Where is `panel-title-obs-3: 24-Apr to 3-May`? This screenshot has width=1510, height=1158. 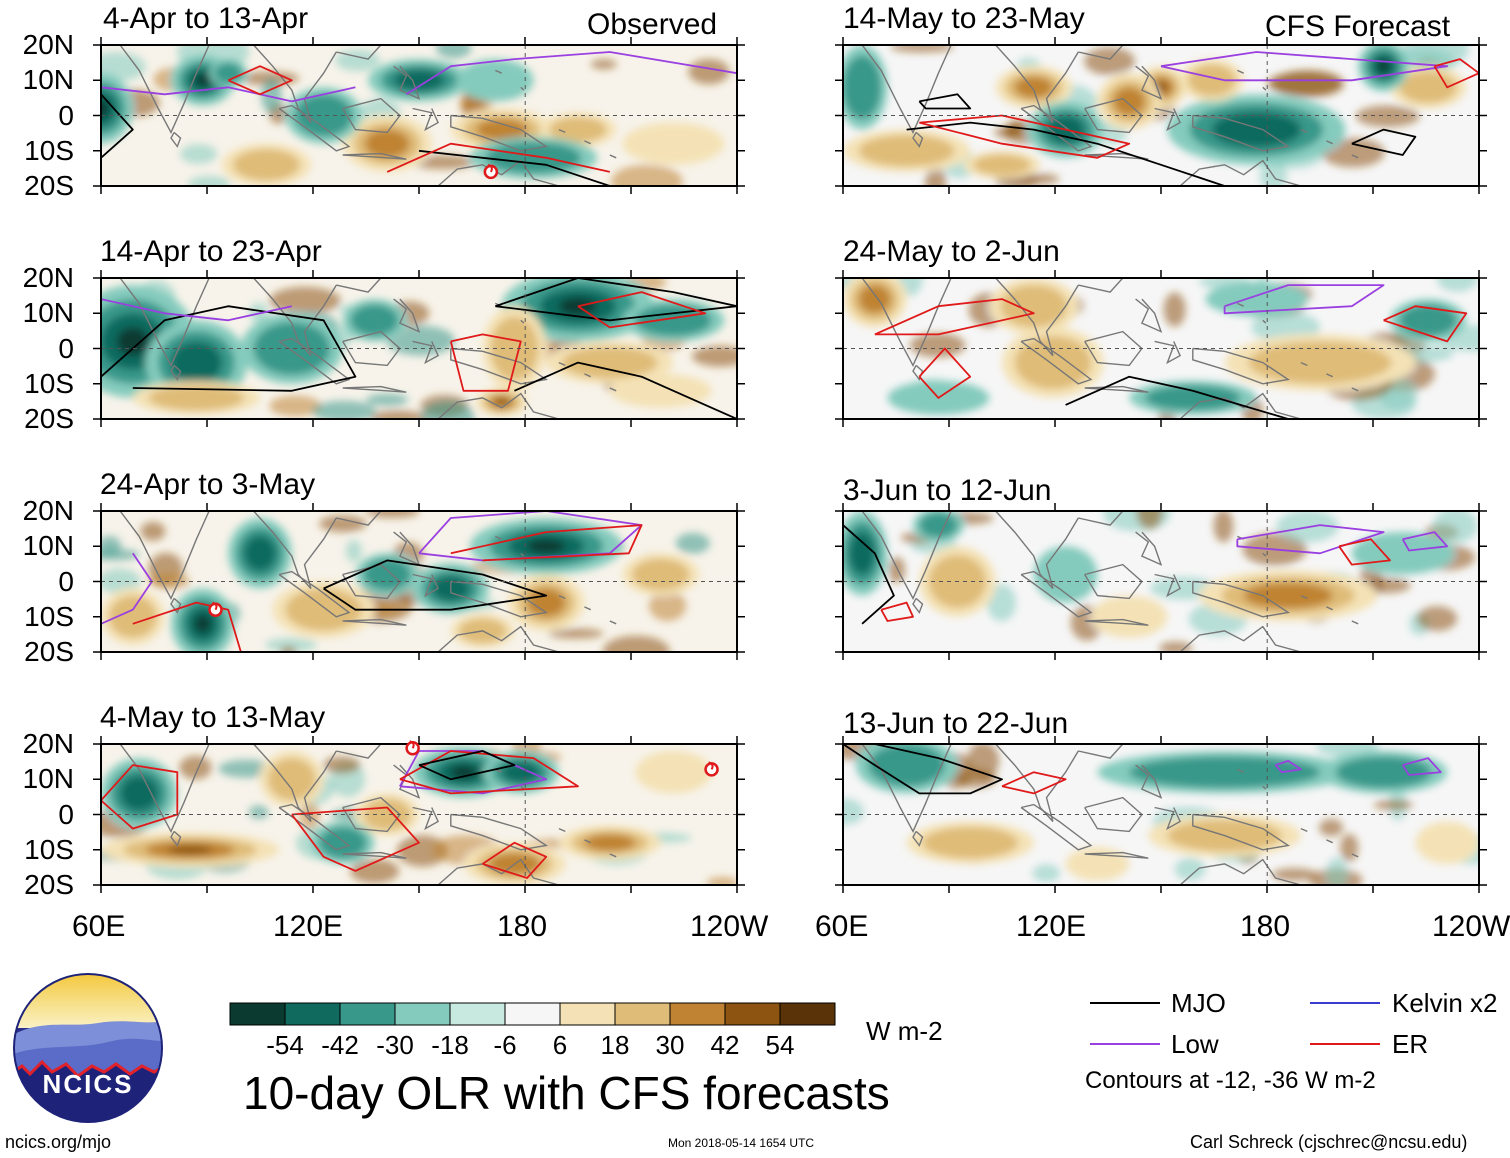
panel-title-obs-3: 24-Apr to 3-May is located at coordinates (208, 484).